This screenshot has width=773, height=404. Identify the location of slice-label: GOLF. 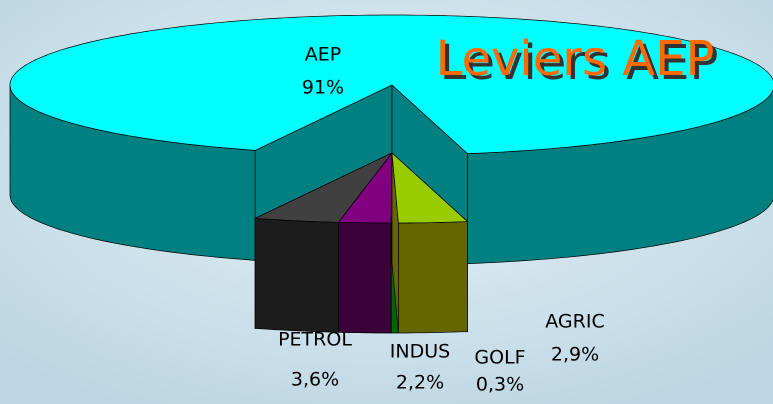
(499, 358).